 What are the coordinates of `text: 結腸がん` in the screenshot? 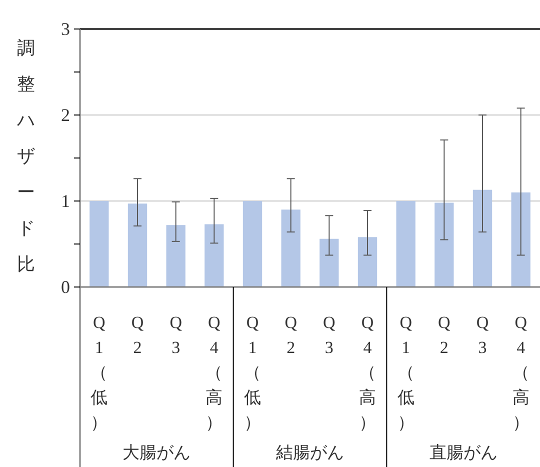 It's located at (309, 452).